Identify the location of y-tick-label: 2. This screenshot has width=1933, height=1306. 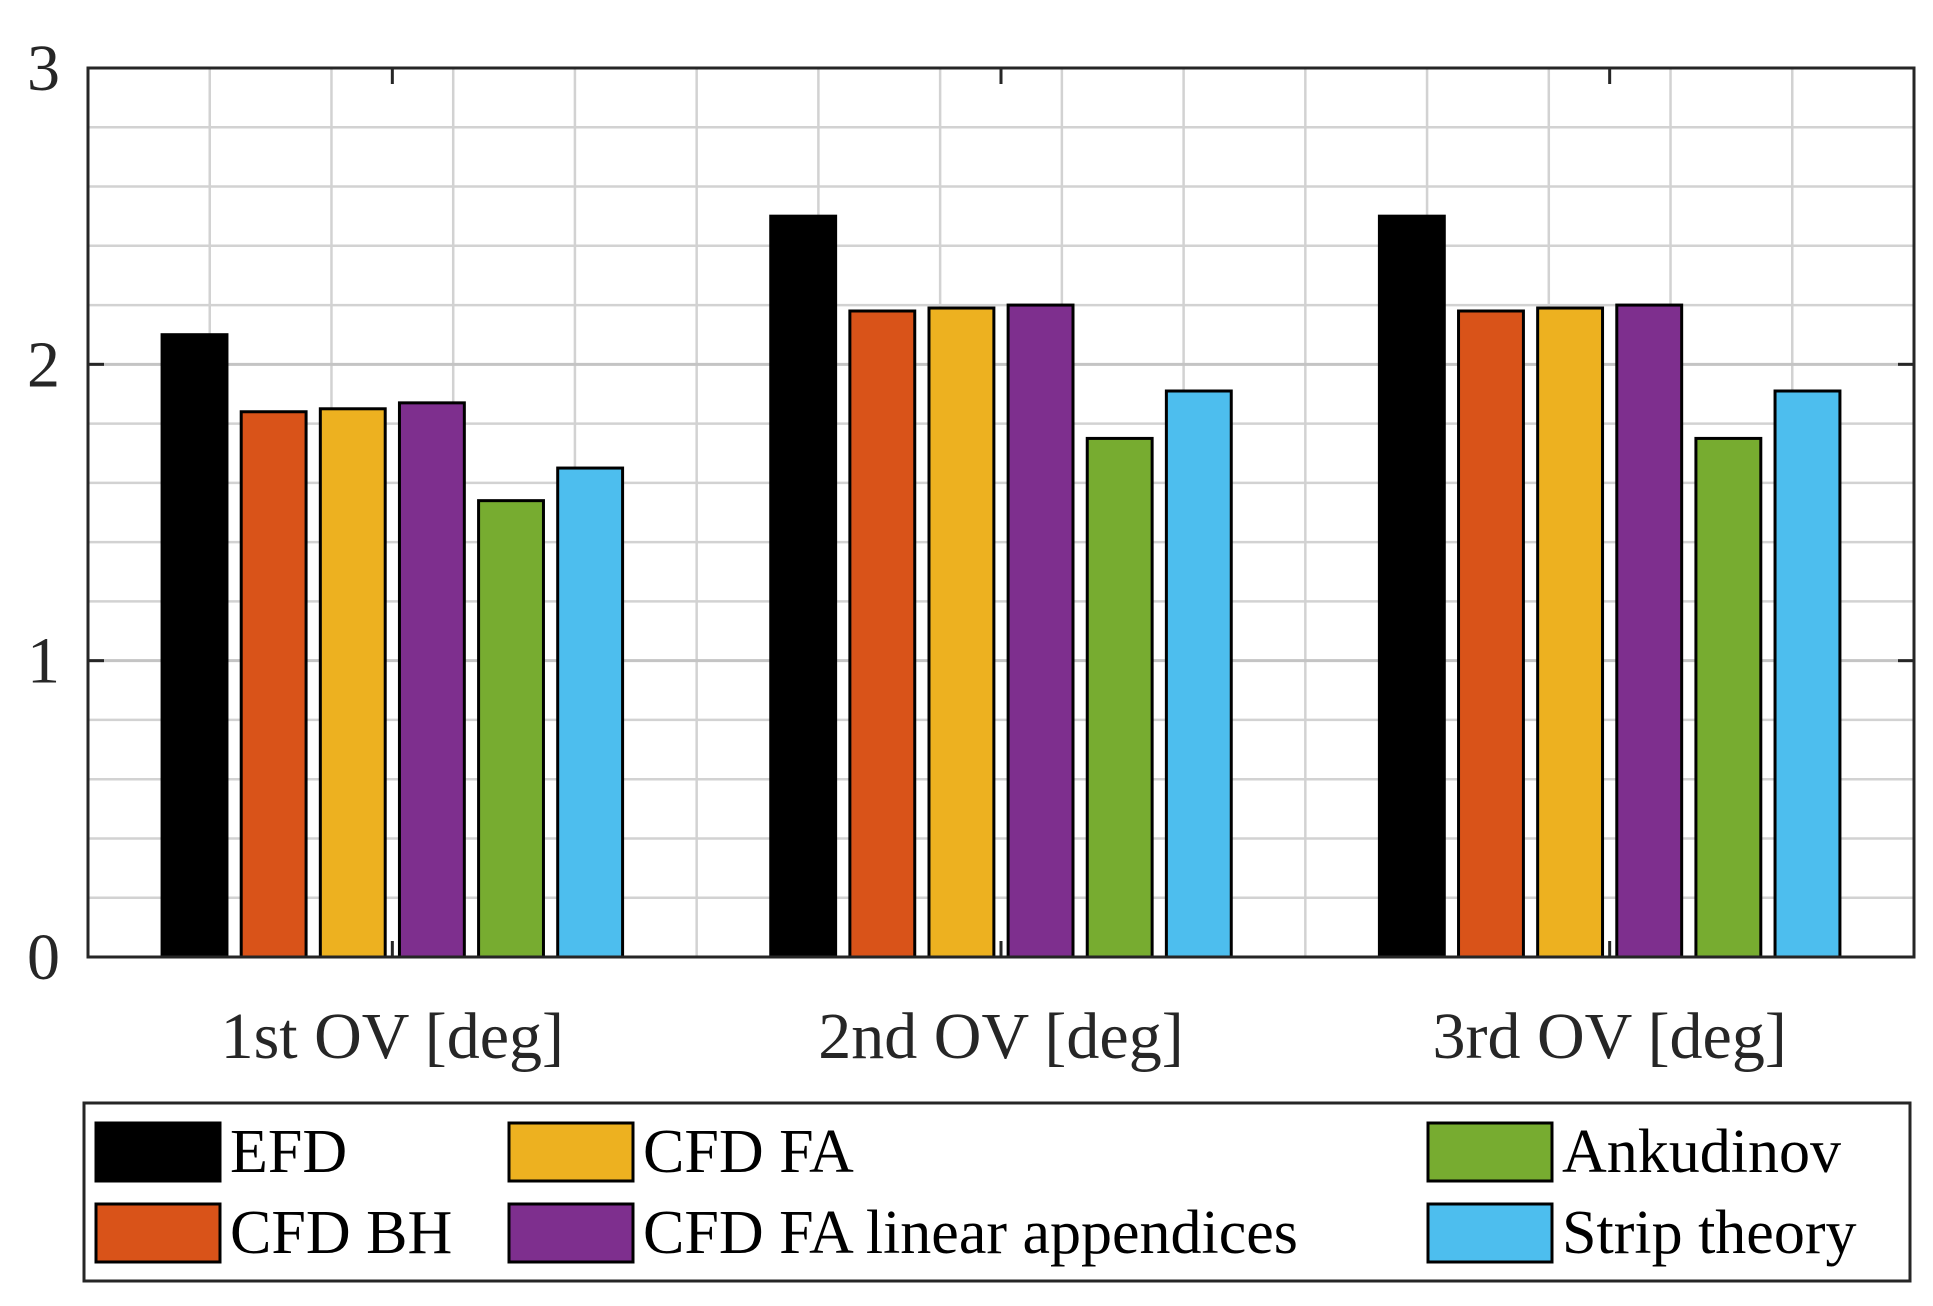
(43, 364).